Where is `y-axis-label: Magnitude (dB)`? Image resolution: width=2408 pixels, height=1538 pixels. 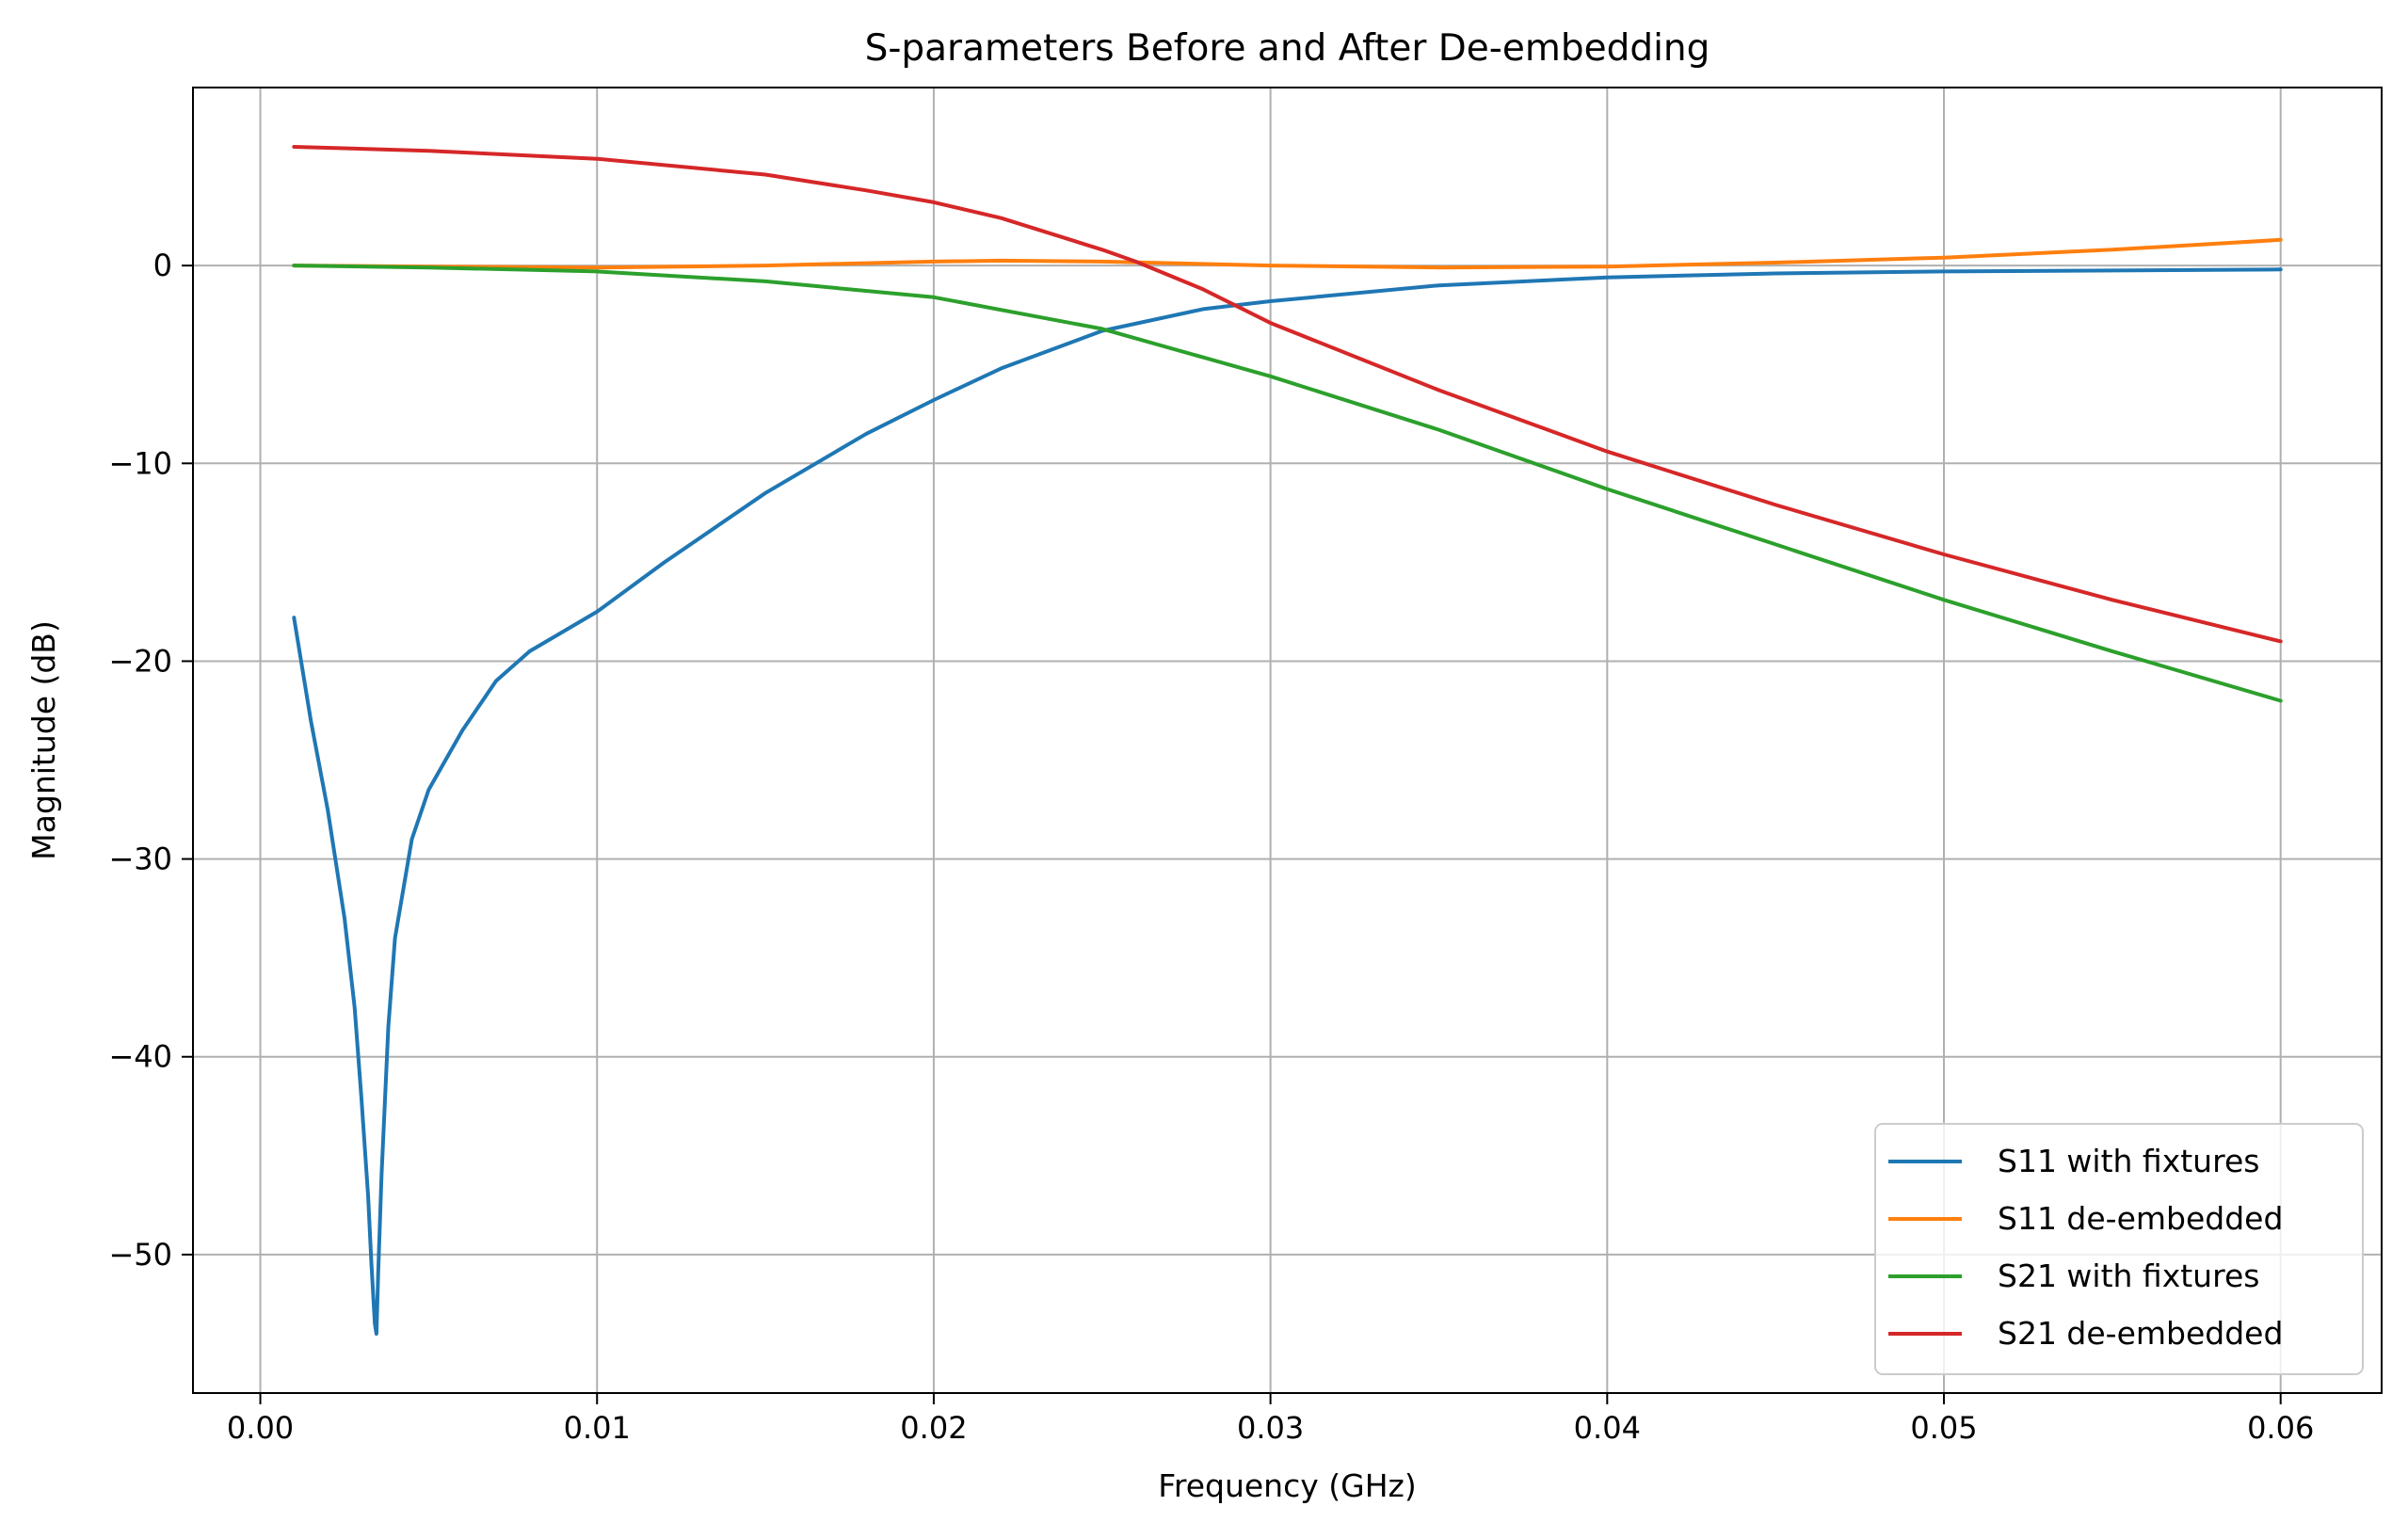
y-axis-label: Magnitude (dB) is located at coordinates (43, 740).